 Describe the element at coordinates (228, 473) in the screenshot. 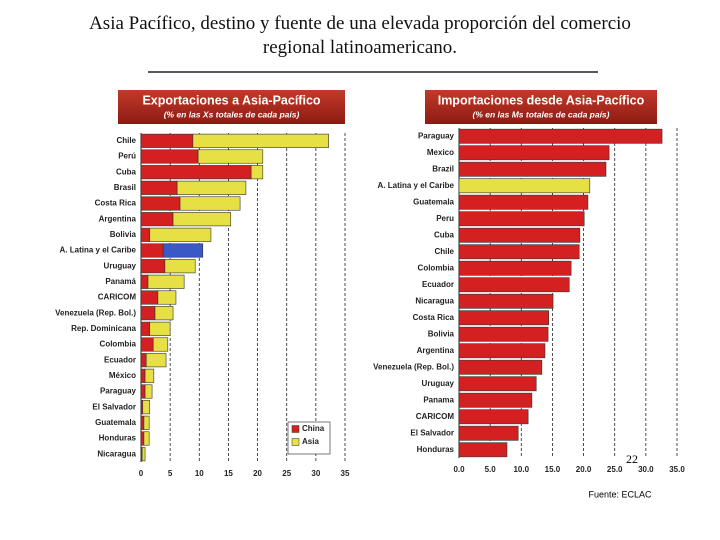

I see `x-tick-label: 15` at that location.